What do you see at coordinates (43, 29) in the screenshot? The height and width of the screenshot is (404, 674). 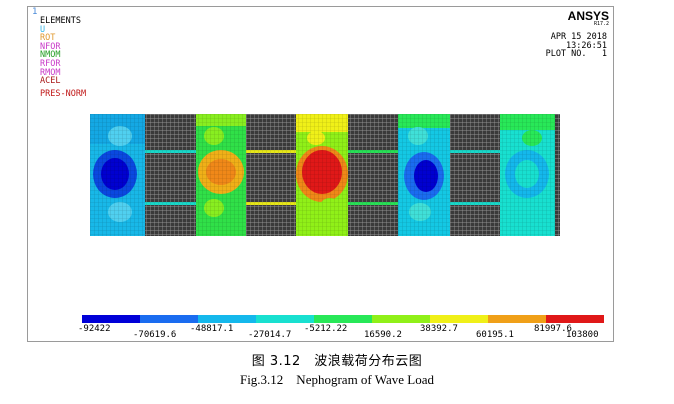 I see `legend-symbol-u: U` at bounding box center [43, 29].